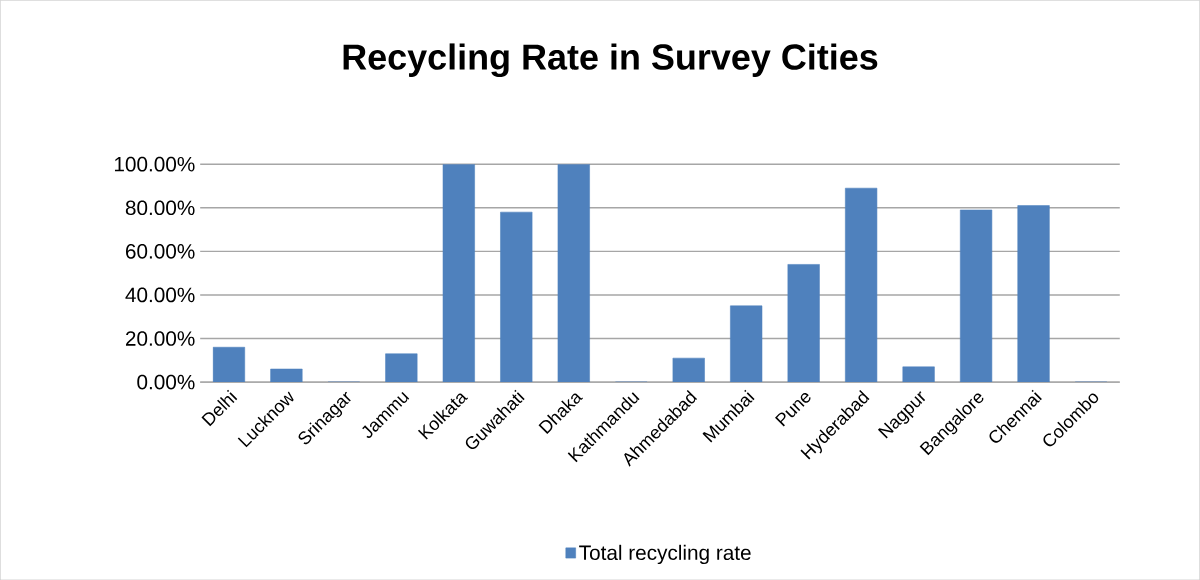  I want to click on y-tick-label: 40.00%, so click(160, 295).